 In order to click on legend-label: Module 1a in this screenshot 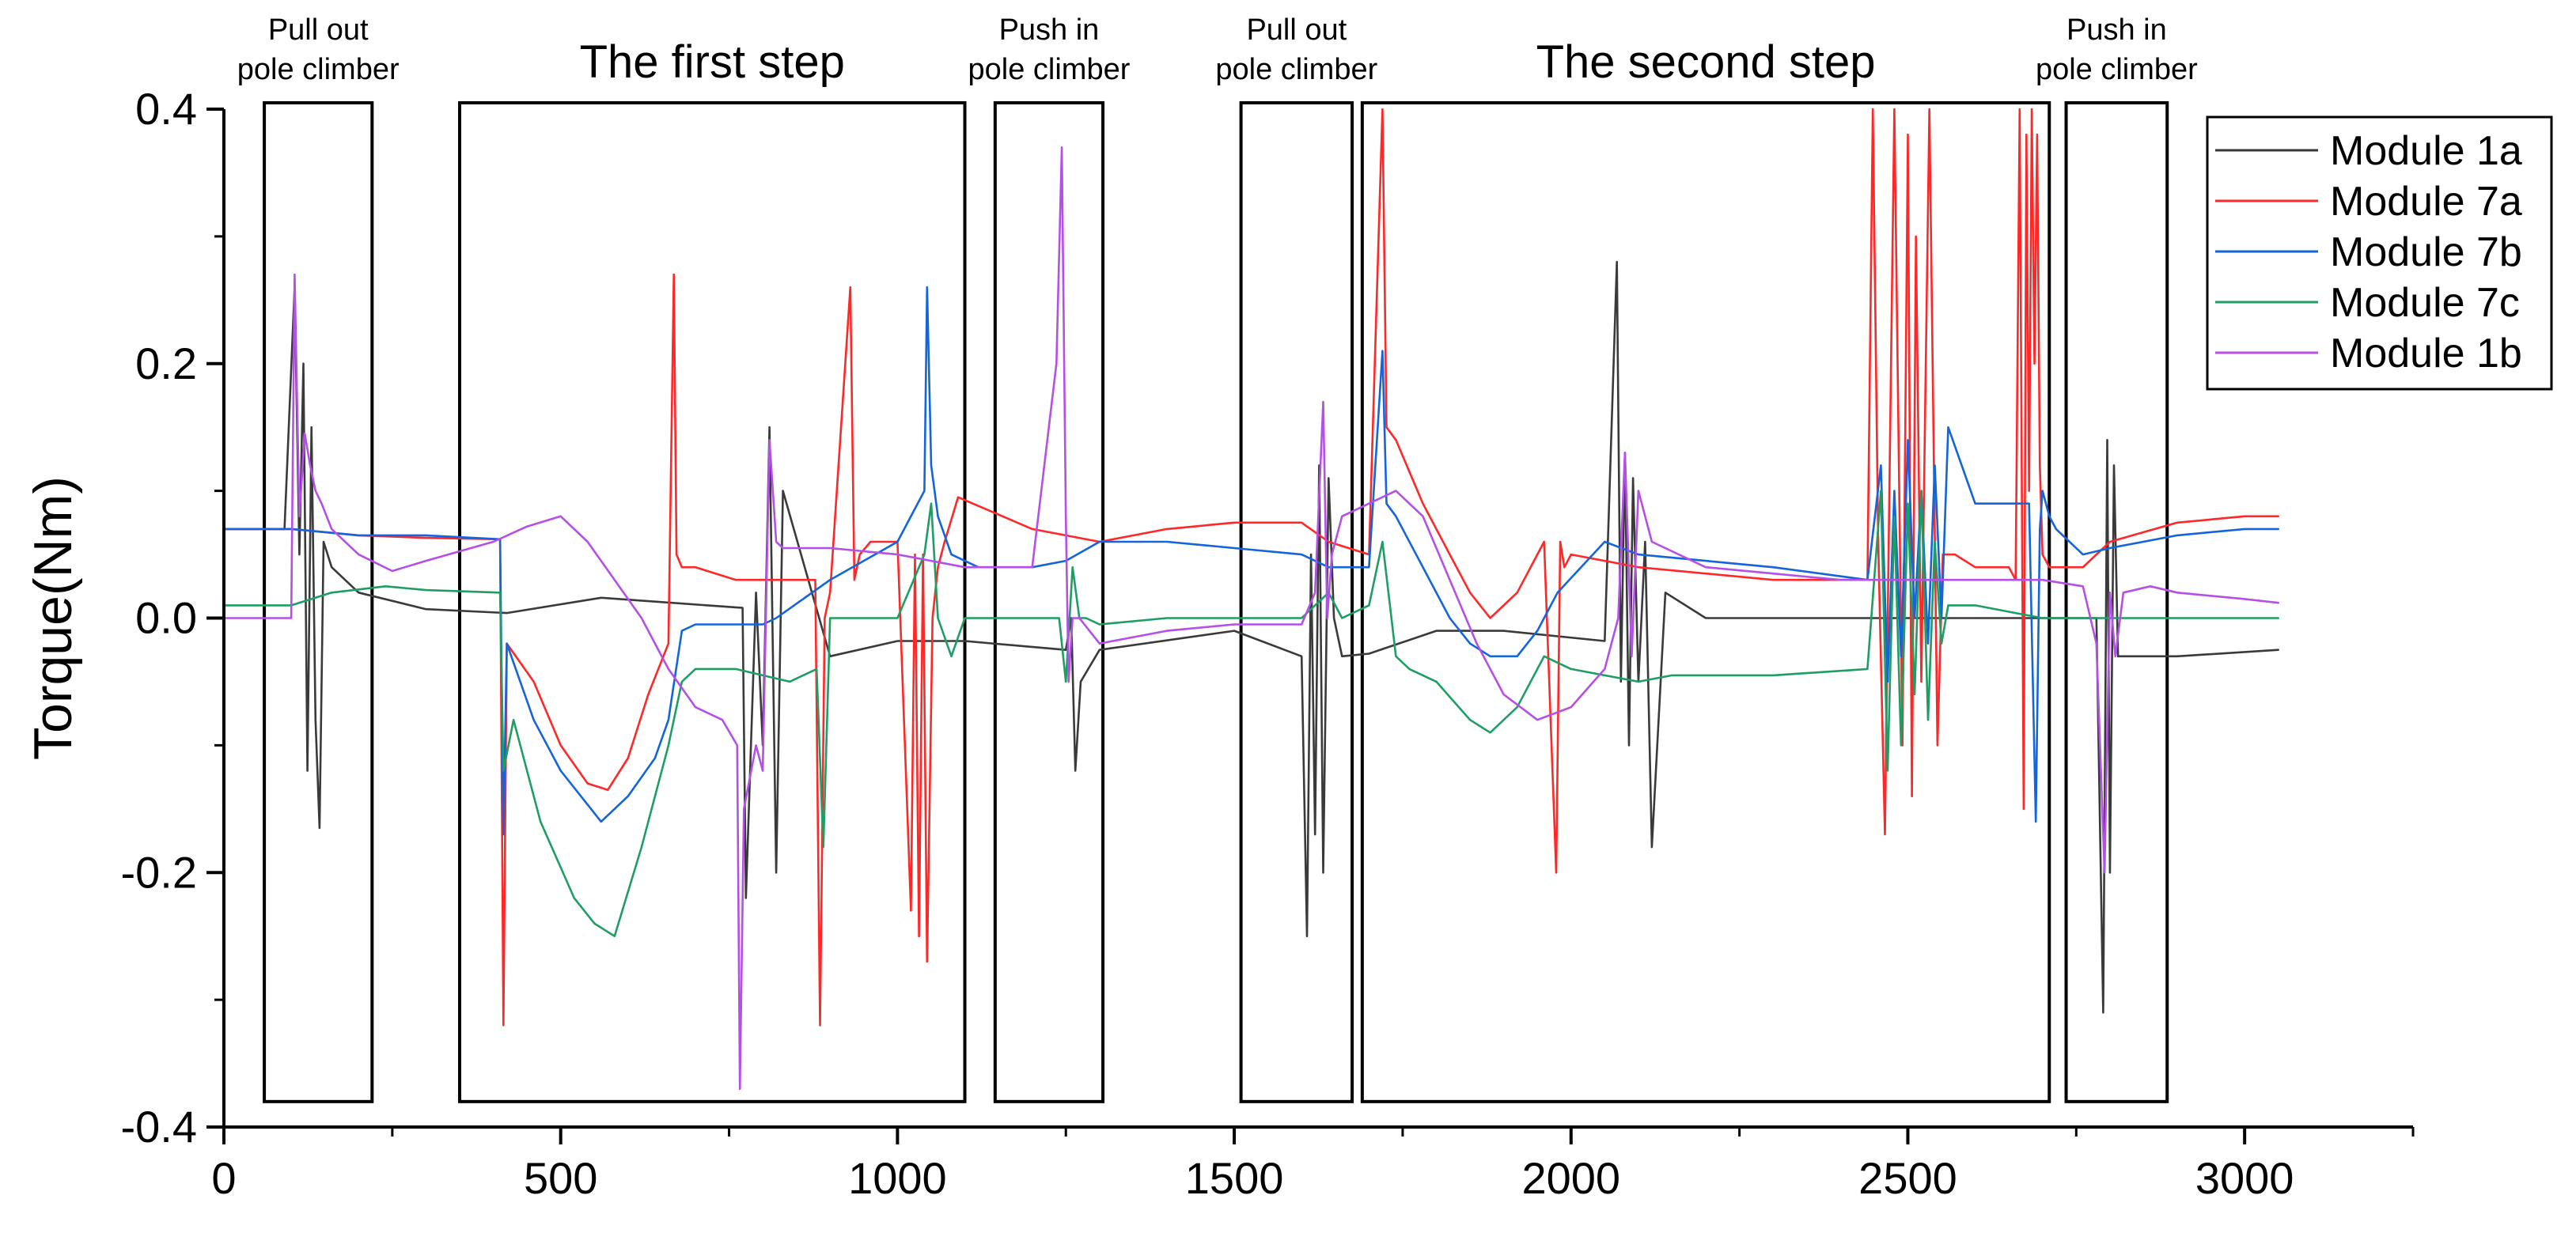, I will do `click(2426, 151)`.